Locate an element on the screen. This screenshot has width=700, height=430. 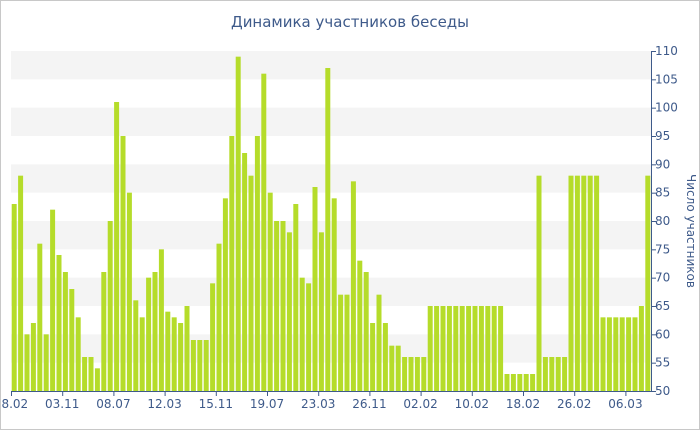
y-tick-label: 60 is located at coordinates (662, 334).